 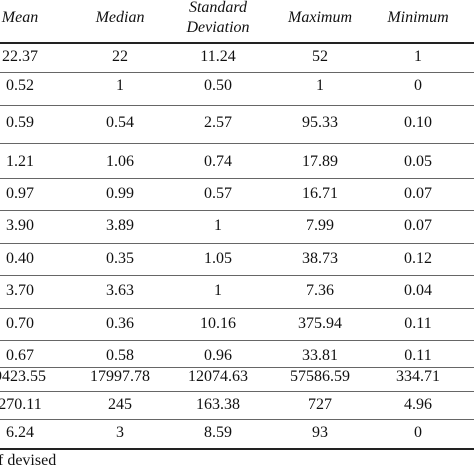 What do you see at coordinates (418, 161) in the screenshot?
I see `table-cell: 0.05` at bounding box center [418, 161].